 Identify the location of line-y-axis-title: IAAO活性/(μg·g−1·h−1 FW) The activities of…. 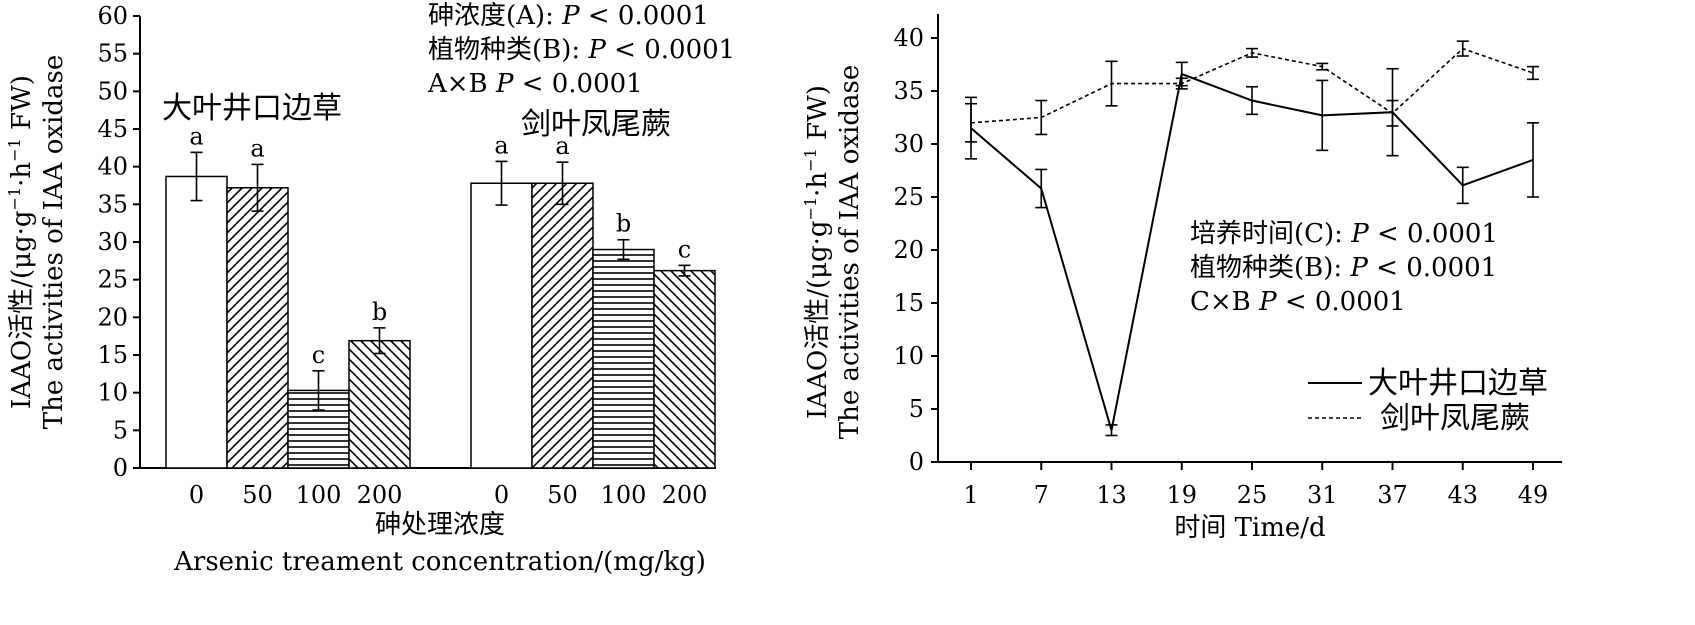
(833, 252).